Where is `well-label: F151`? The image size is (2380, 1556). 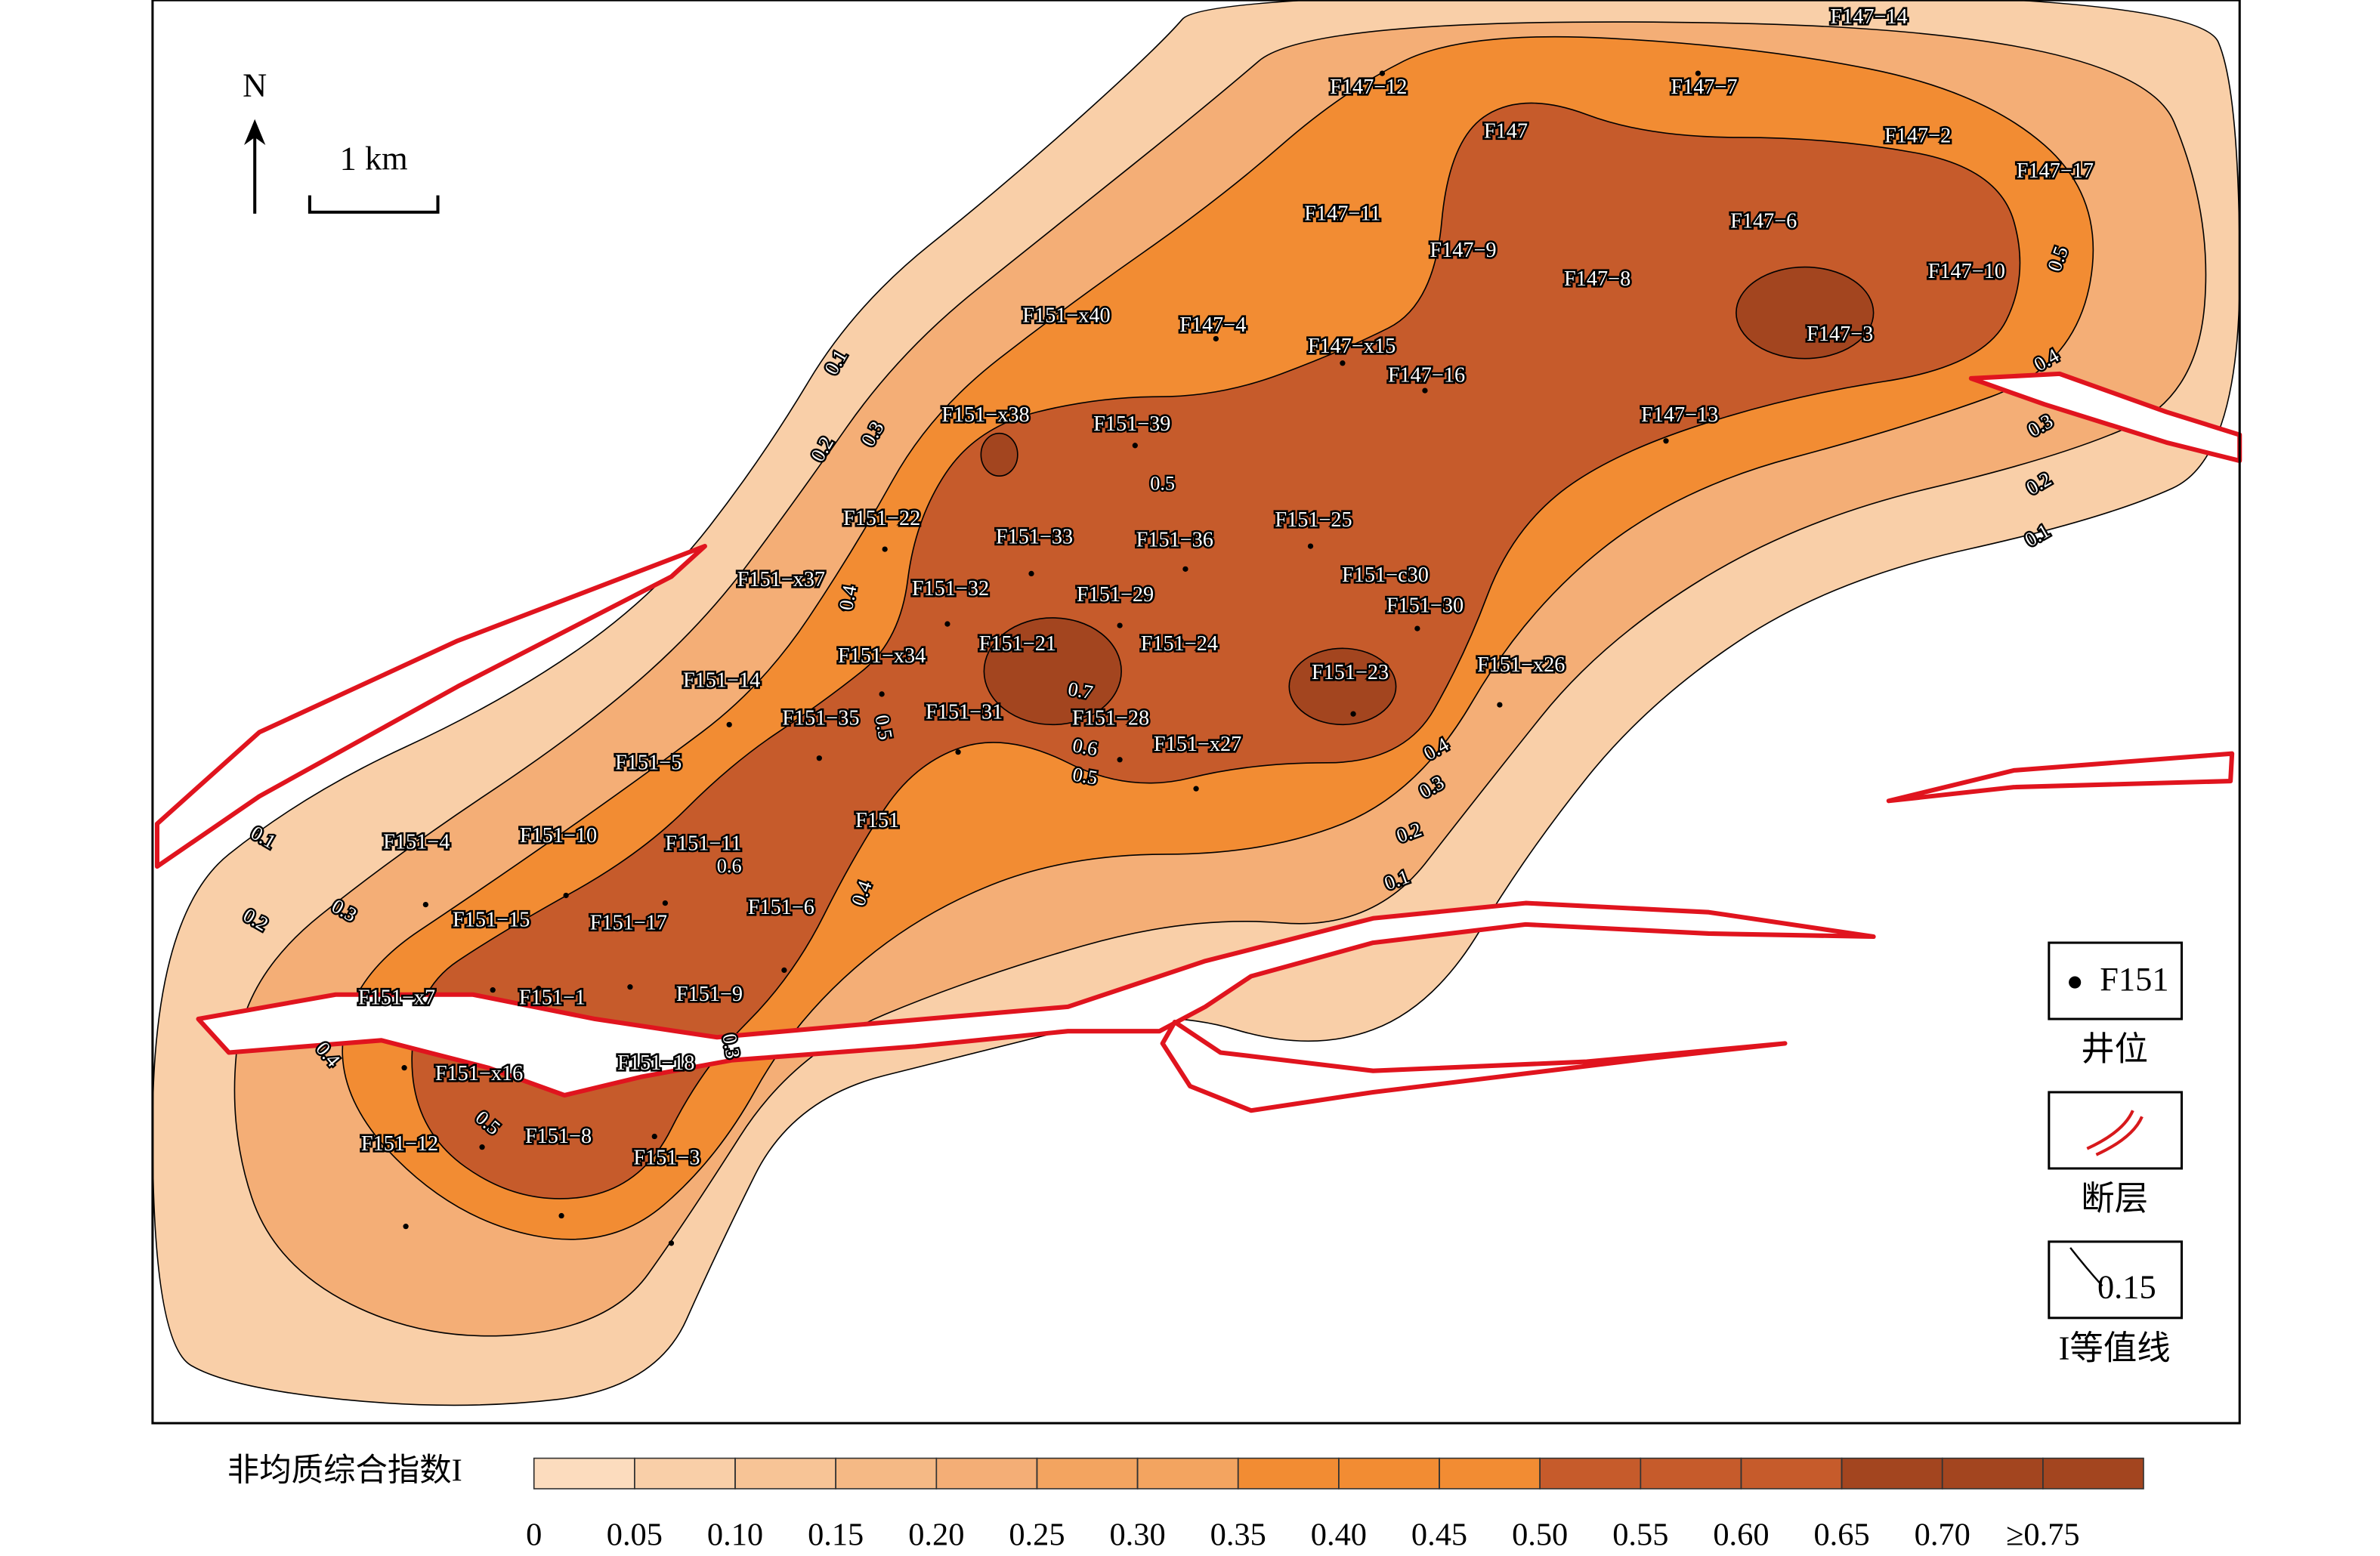
well-label: F151 is located at coordinates (877, 820).